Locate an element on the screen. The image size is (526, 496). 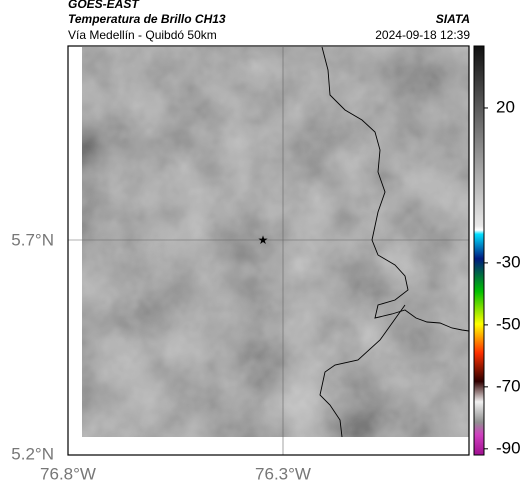
colorbar-tick-label: -90 is located at coordinates (508, 447).